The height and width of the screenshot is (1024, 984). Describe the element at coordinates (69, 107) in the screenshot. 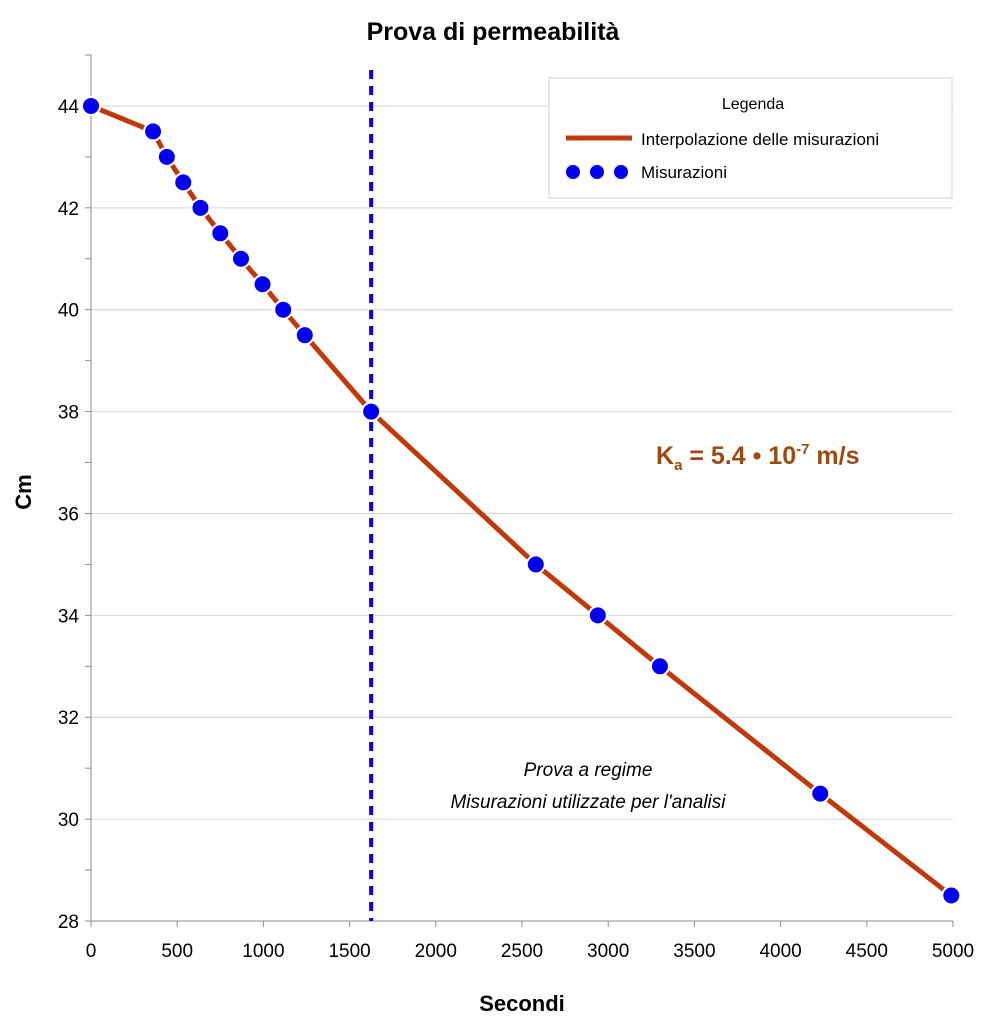

I see `y-tick-label-44: 44` at that location.